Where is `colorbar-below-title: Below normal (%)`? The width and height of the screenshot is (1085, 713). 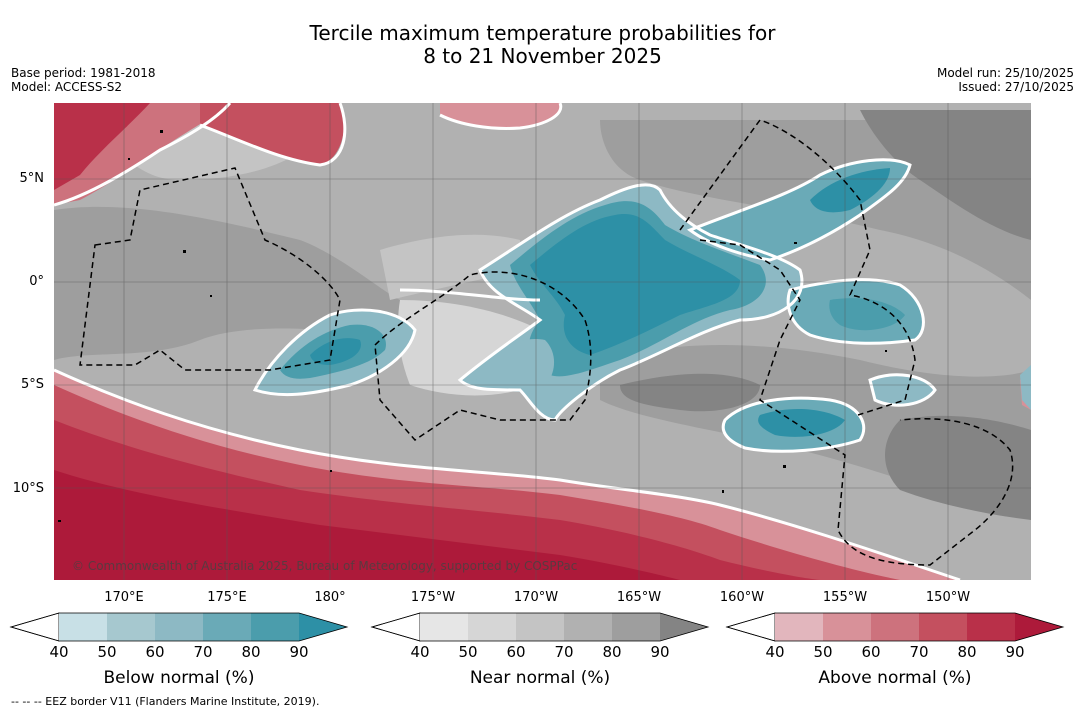
colorbar-below-title: Below normal (%) is located at coordinates (179, 678).